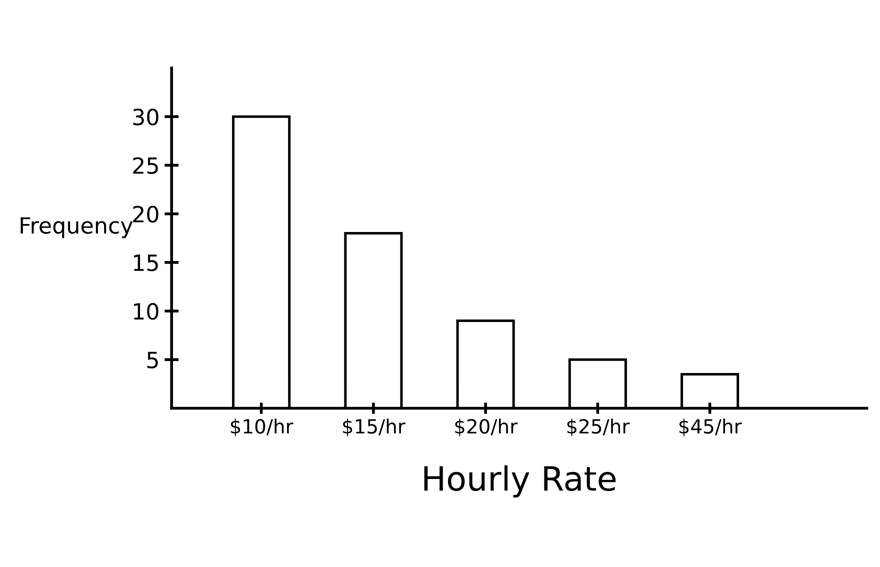  What do you see at coordinates (76, 227) in the screenshot?
I see `y-axis-title: Frequency` at bounding box center [76, 227].